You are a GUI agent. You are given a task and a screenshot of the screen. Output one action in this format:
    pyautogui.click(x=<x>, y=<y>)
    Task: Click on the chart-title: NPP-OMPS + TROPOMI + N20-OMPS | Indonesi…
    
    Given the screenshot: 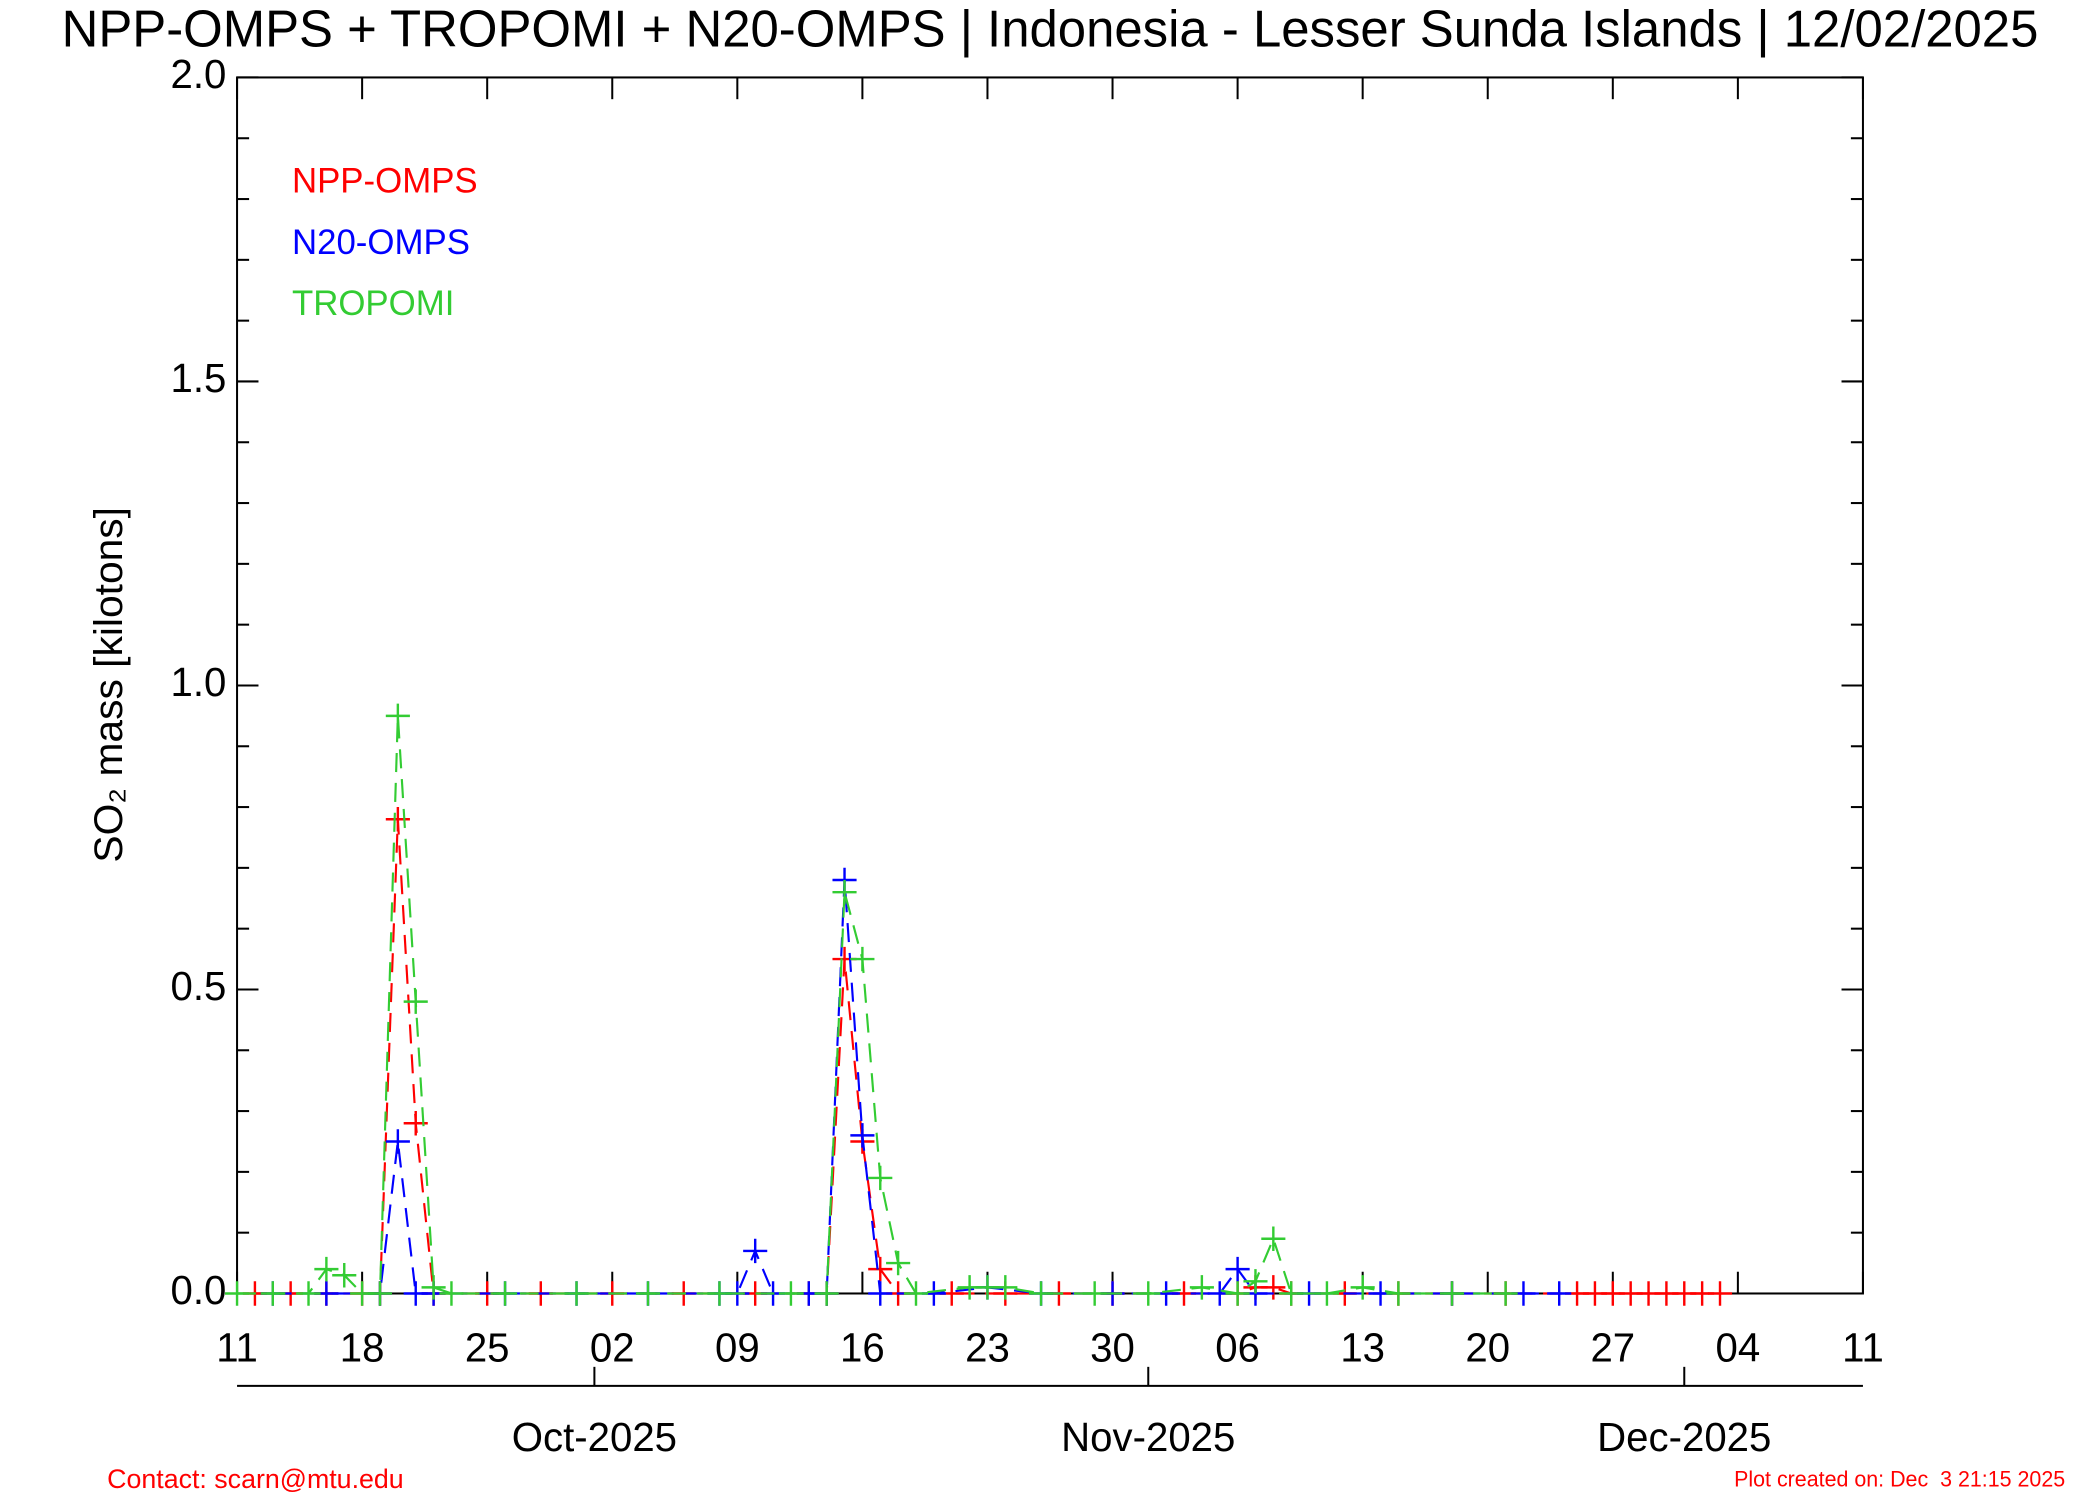 What is the action you would take?
    pyautogui.click(x=1050, y=28)
    